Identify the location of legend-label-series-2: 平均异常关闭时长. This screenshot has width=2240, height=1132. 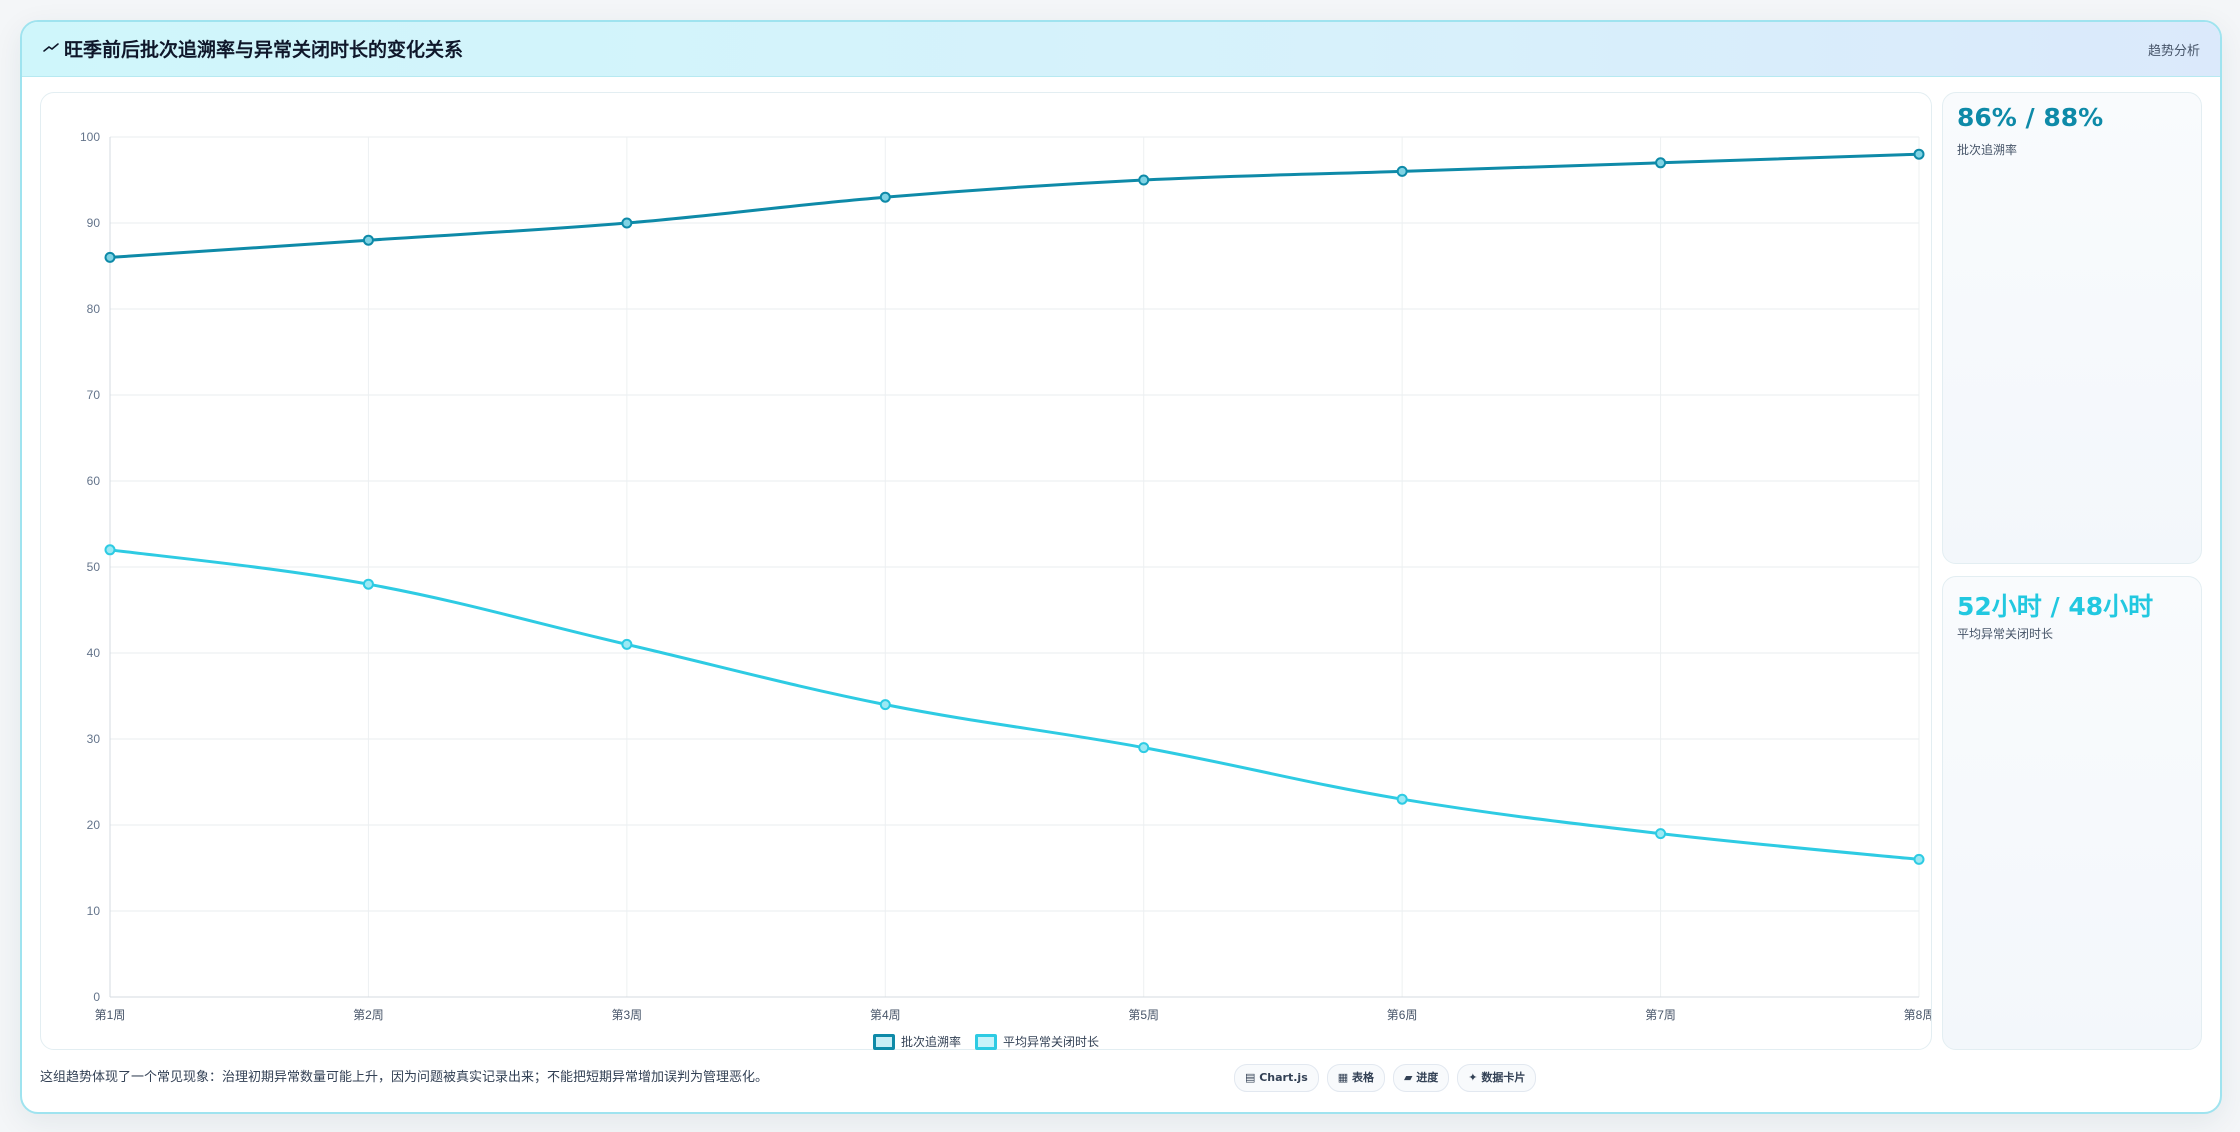
(1051, 1042).